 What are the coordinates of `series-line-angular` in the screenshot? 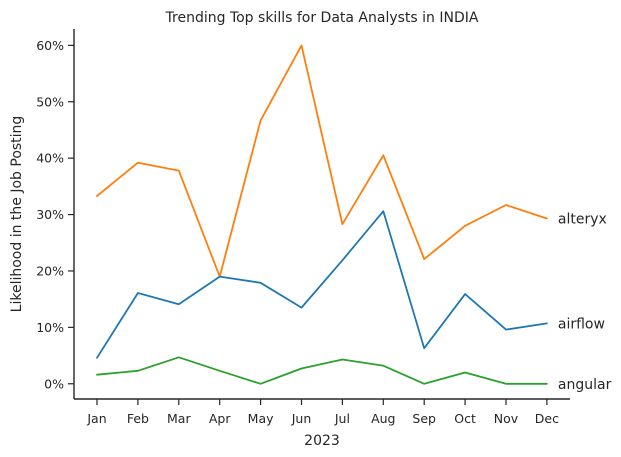 It's located at (322, 370).